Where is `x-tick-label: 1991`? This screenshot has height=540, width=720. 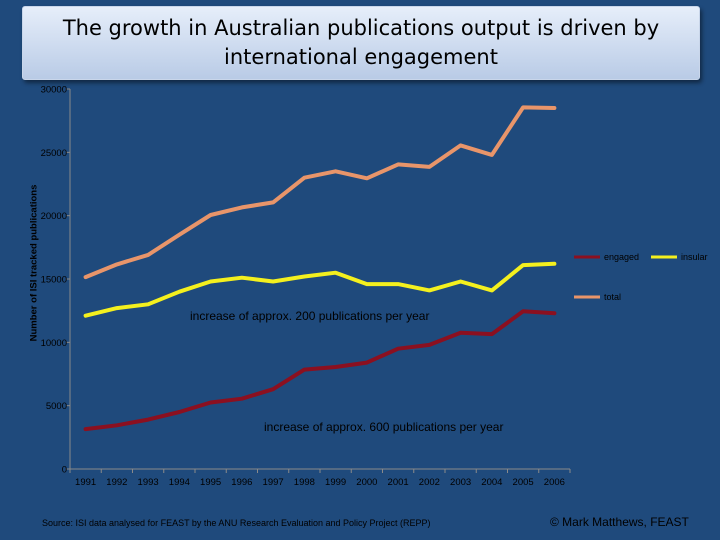 x-tick-label: 1991 is located at coordinates (85, 482).